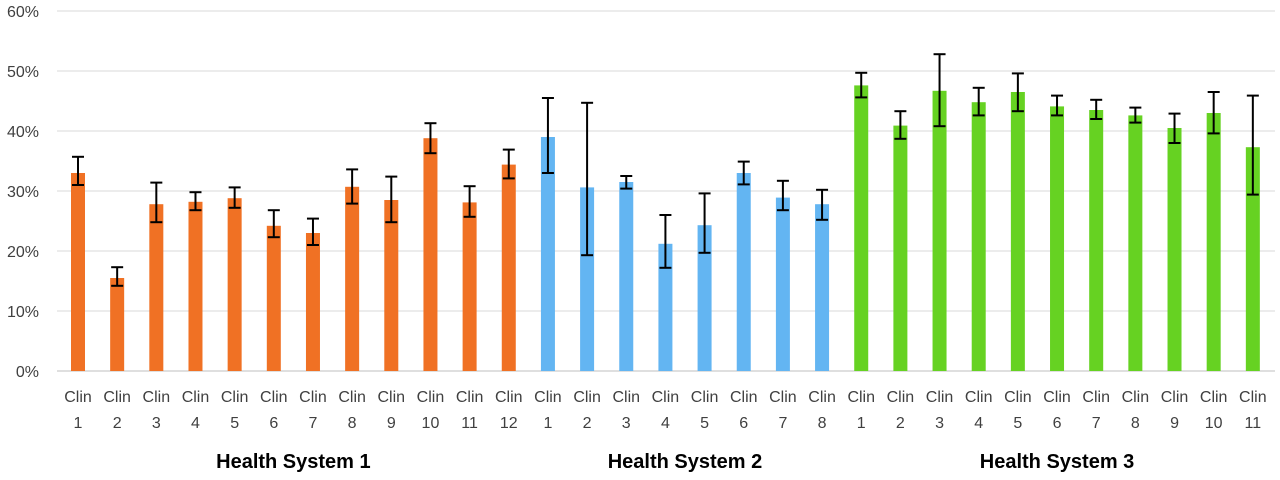 The image size is (1280, 480). Describe the element at coordinates (27, 372) in the screenshot. I see `y-tick-label: 0%` at that location.